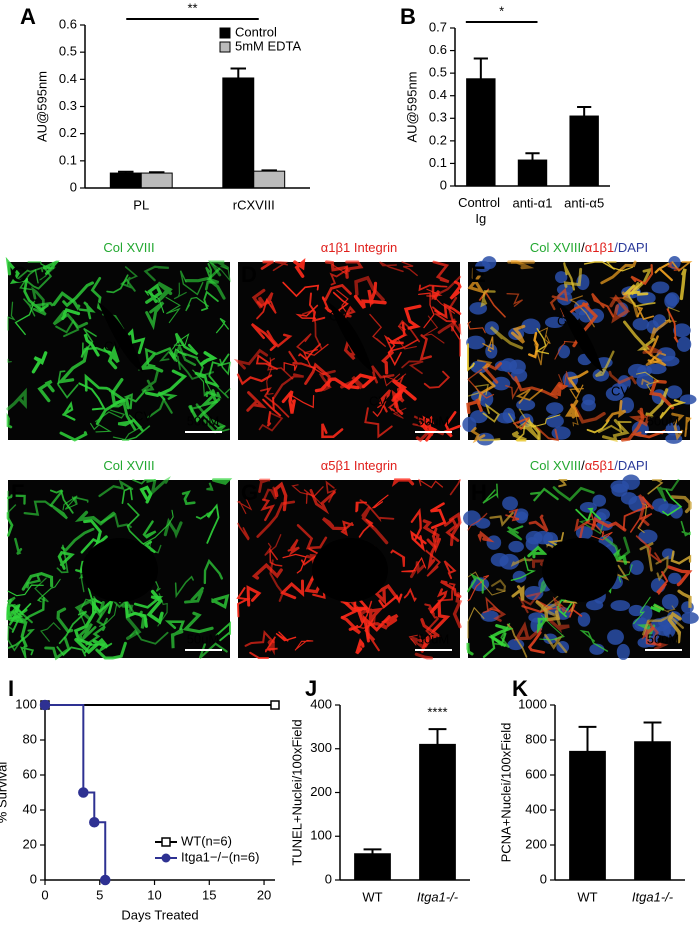 Image resolution: width=700 pixels, height=930 pixels. Describe the element at coordinates (652, 731) in the screenshot. I see `error-bar` at that location.